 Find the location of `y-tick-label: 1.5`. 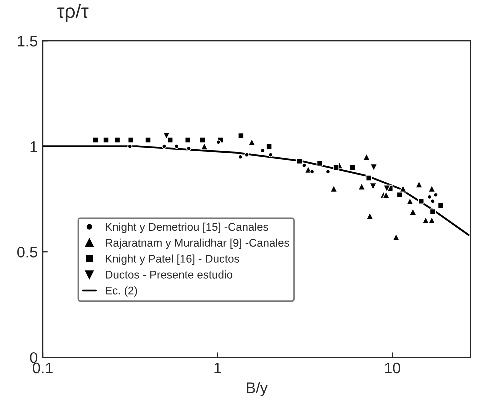

y-tick-label: 1.5 is located at coordinates (28, 41).